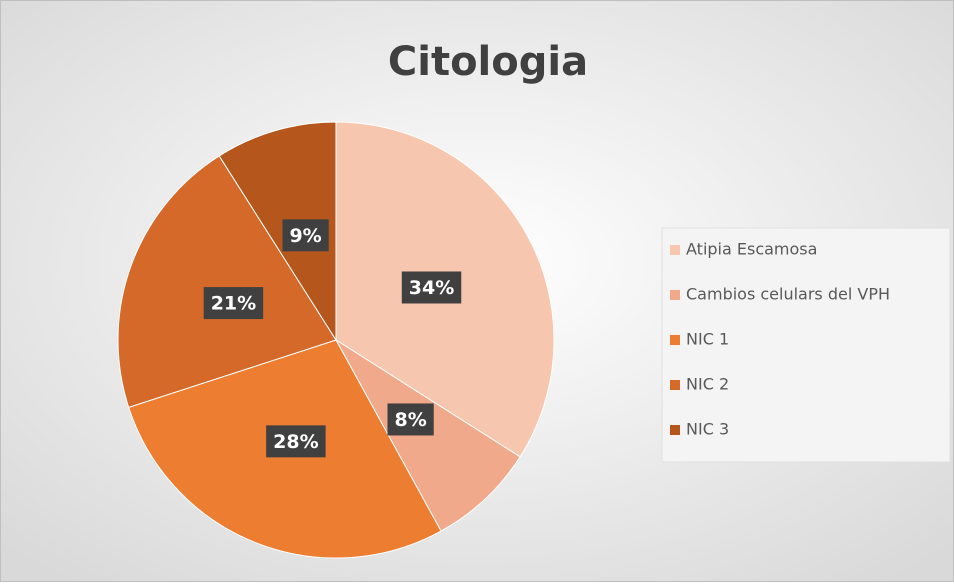 Image resolution: width=954 pixels, height=586 pixels. I want to click on legend-label: Cambios celulars del VPH, so click(788, 294).